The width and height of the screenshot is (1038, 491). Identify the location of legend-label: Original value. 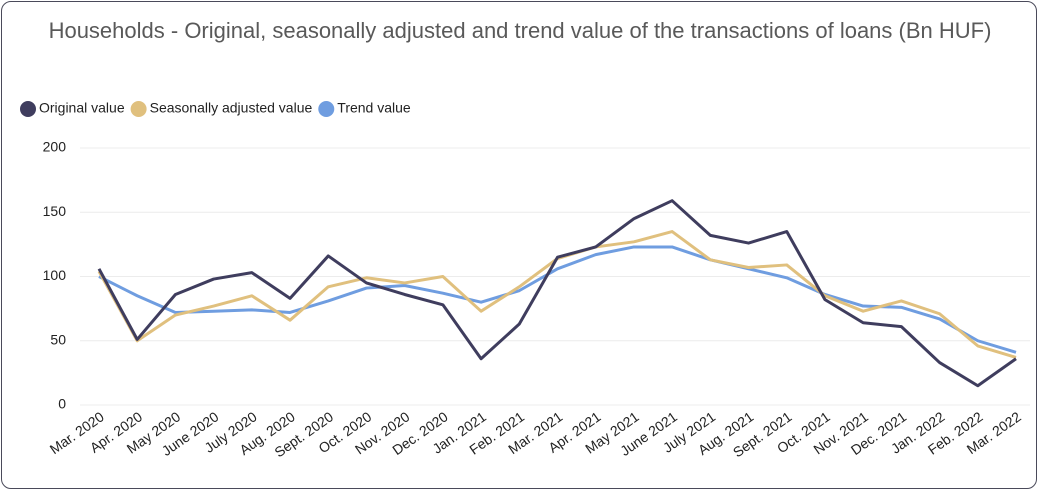
(82, 108).